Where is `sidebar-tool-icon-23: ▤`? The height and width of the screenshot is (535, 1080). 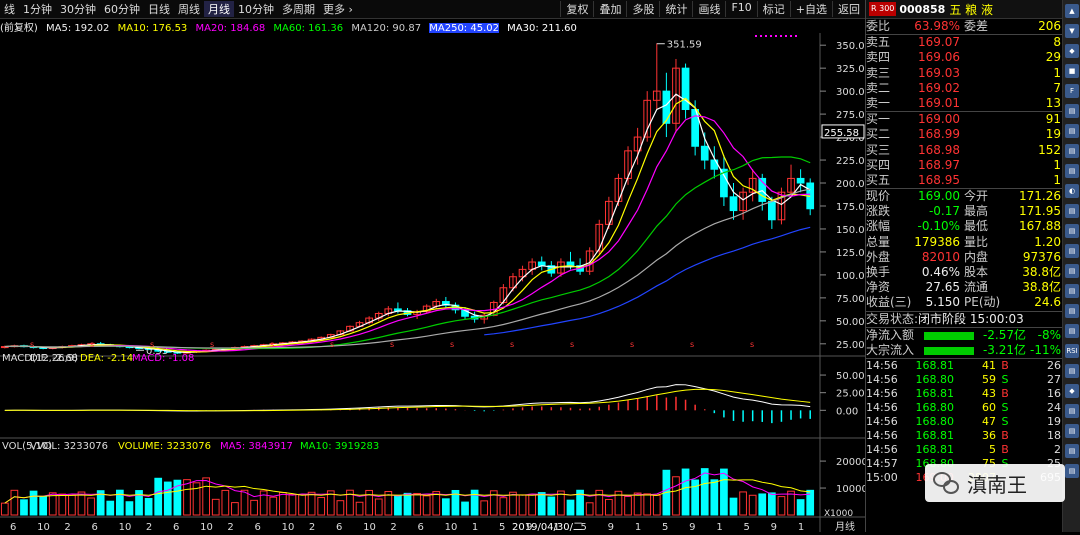 sidebar-tool-icon-23: ▤ is located at coordinates (1072, 471).